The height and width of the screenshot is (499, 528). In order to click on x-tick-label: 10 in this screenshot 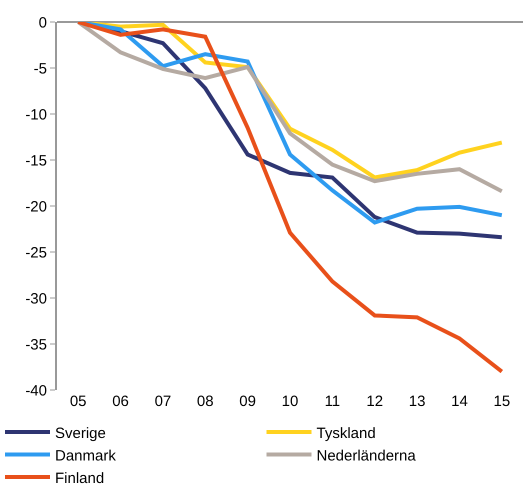, I will do `click(290, 401)`.